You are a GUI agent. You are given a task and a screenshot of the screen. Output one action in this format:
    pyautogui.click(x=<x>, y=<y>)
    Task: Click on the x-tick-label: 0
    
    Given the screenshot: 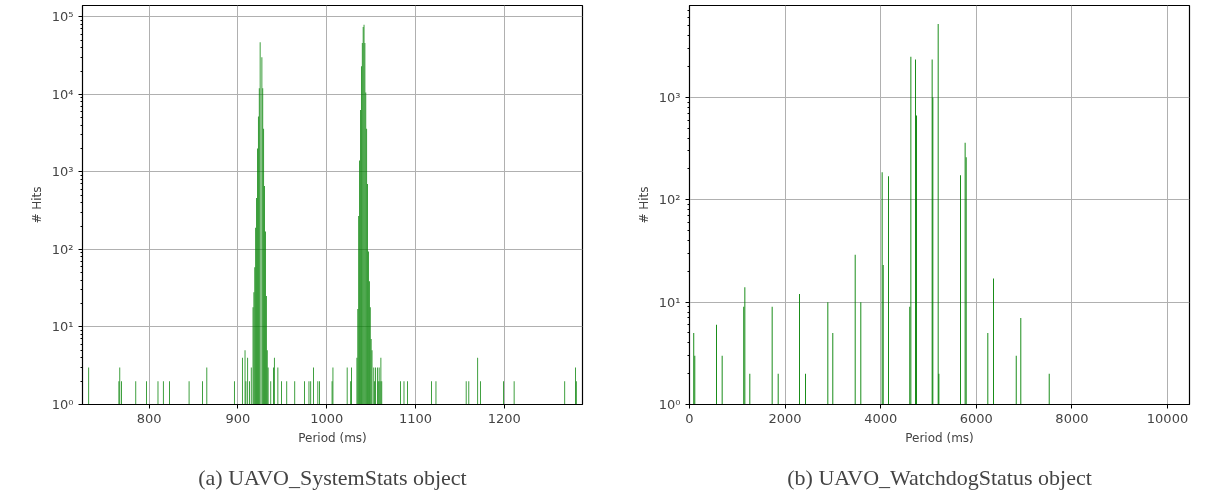 What is the action you would take?
    pyautogui.click(x=689, y=418)
    